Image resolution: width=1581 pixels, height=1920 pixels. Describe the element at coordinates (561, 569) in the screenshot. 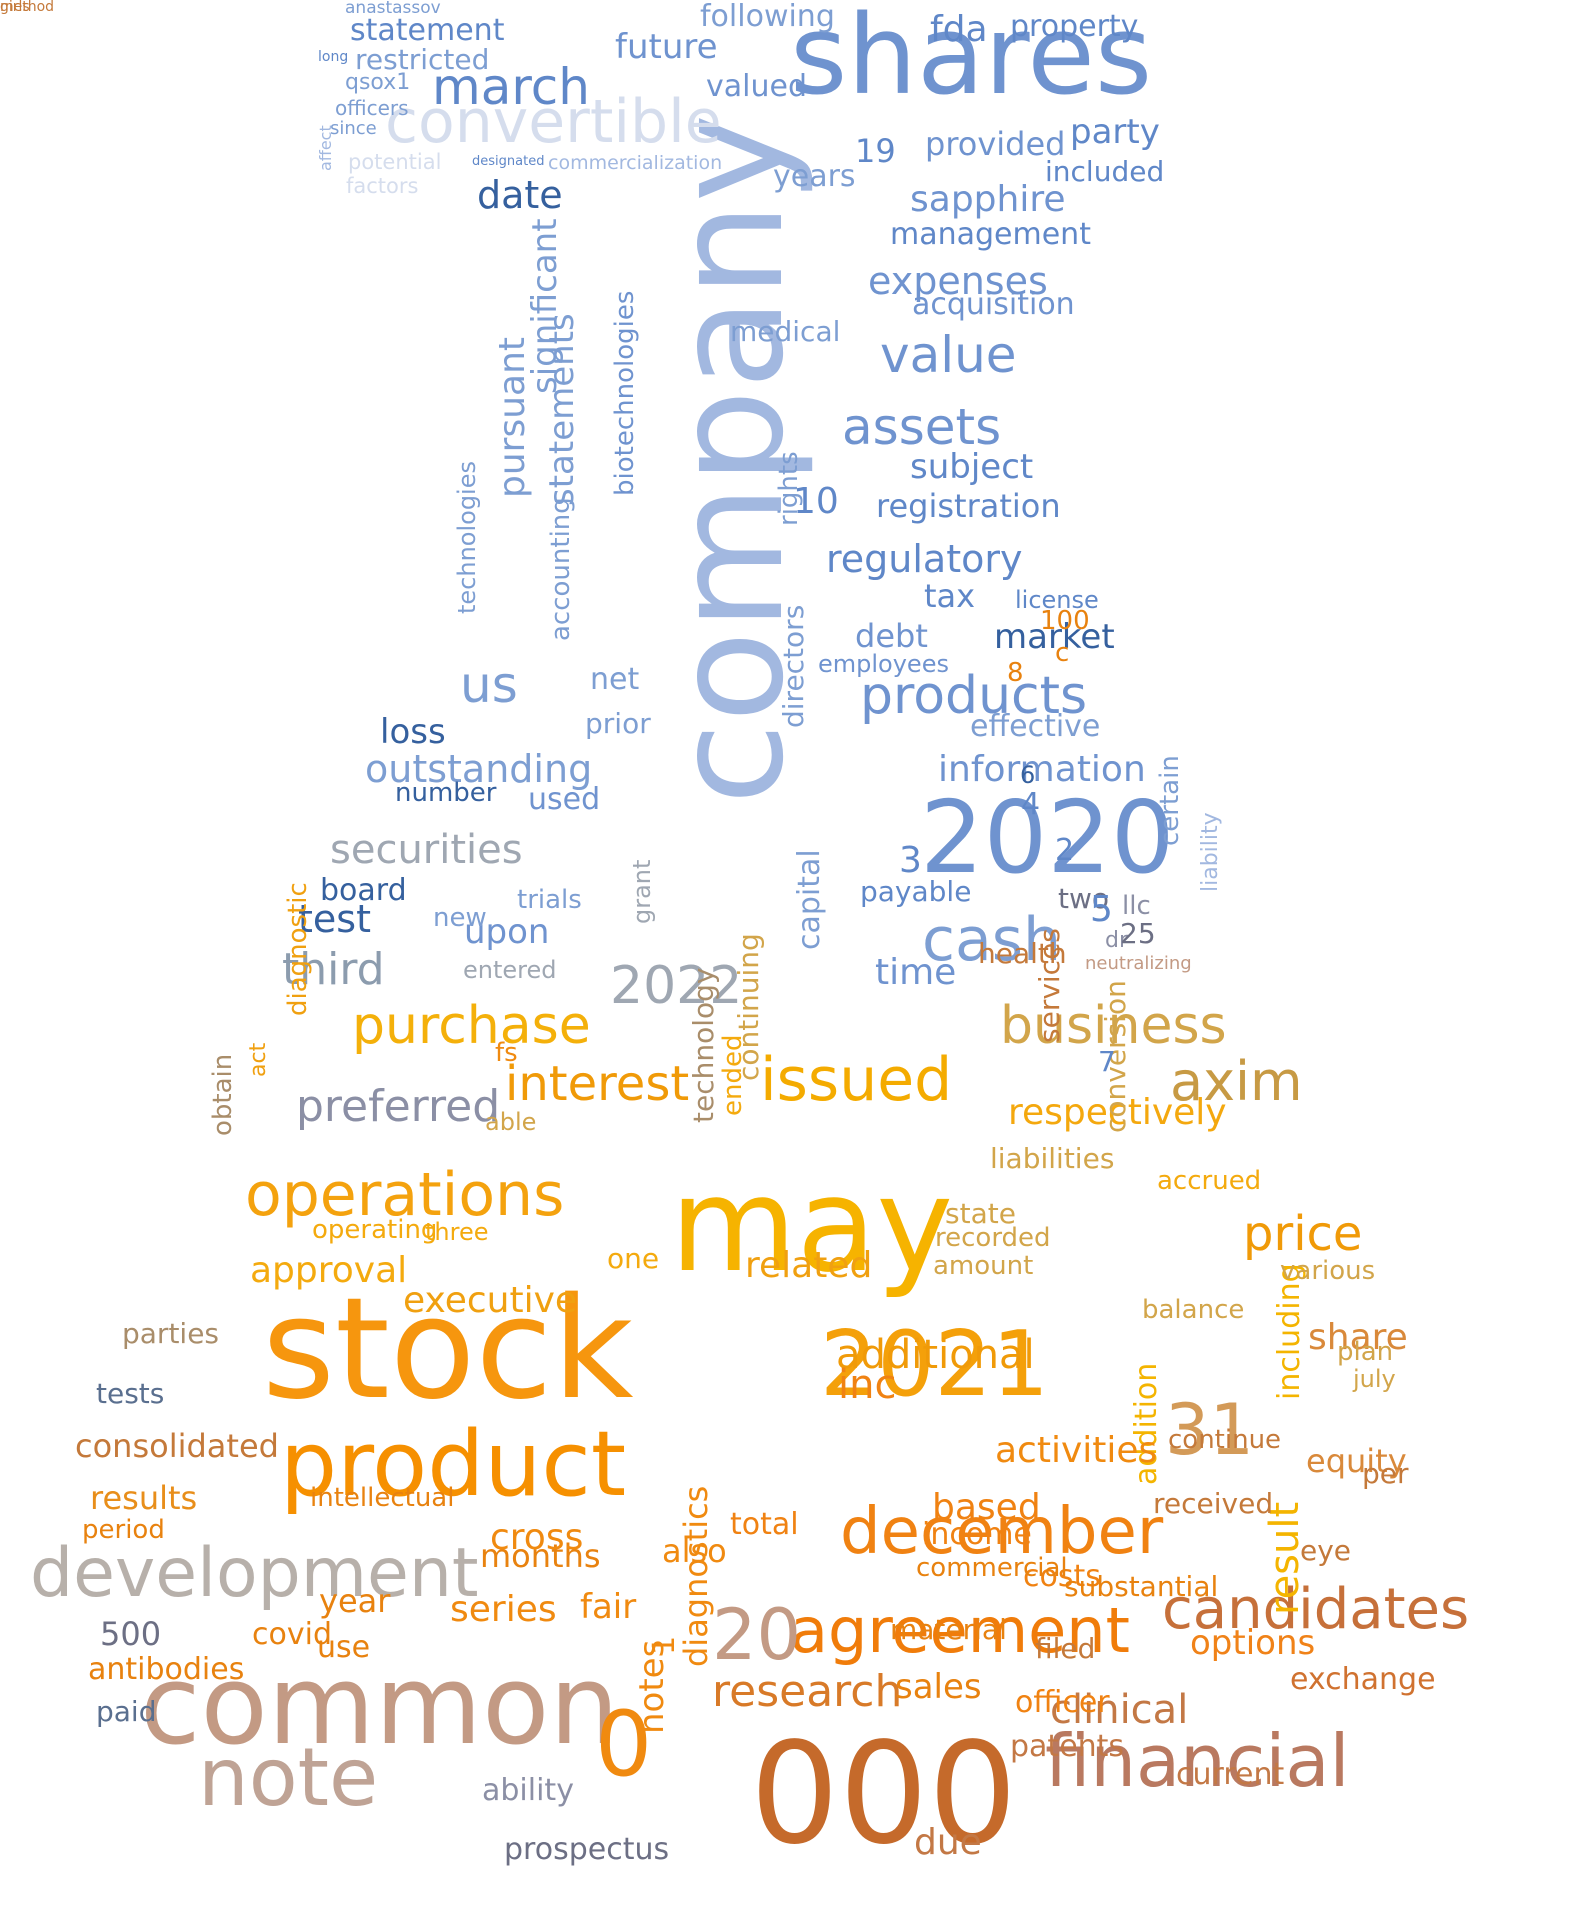

I see `cloud-word: accounting` at that location.